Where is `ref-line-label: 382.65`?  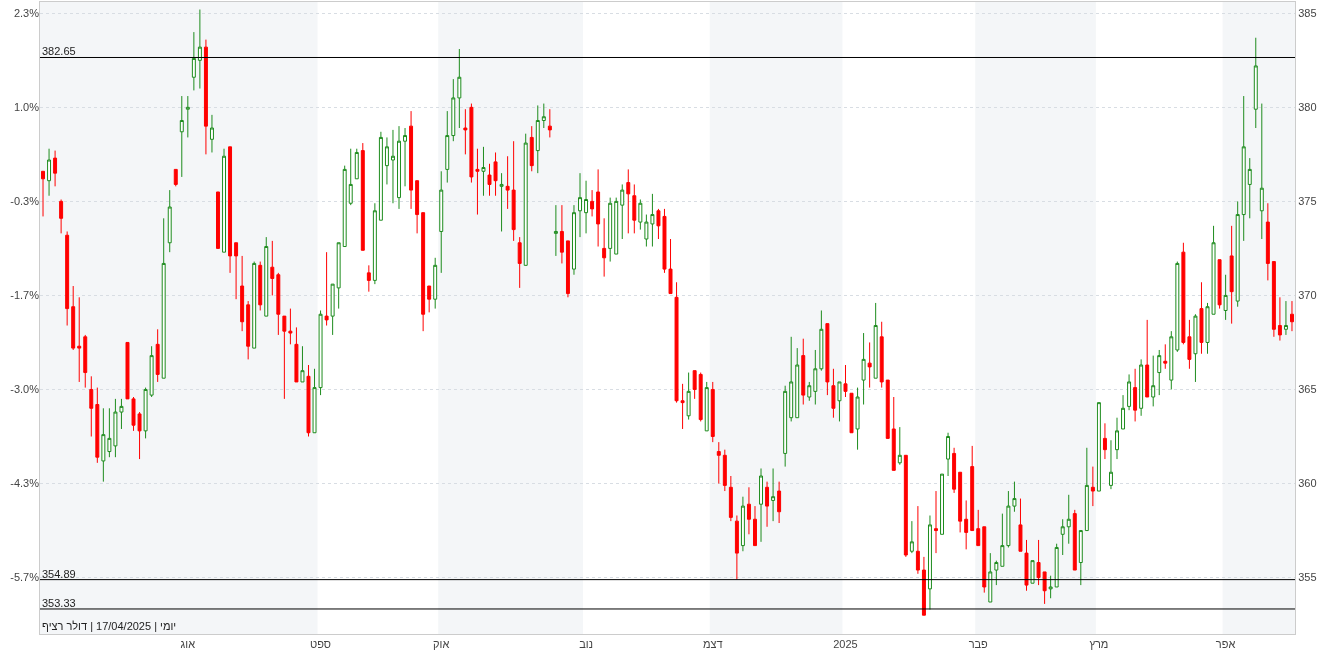
ref-line-label: 382.65 is located at coordinates (59, 51).